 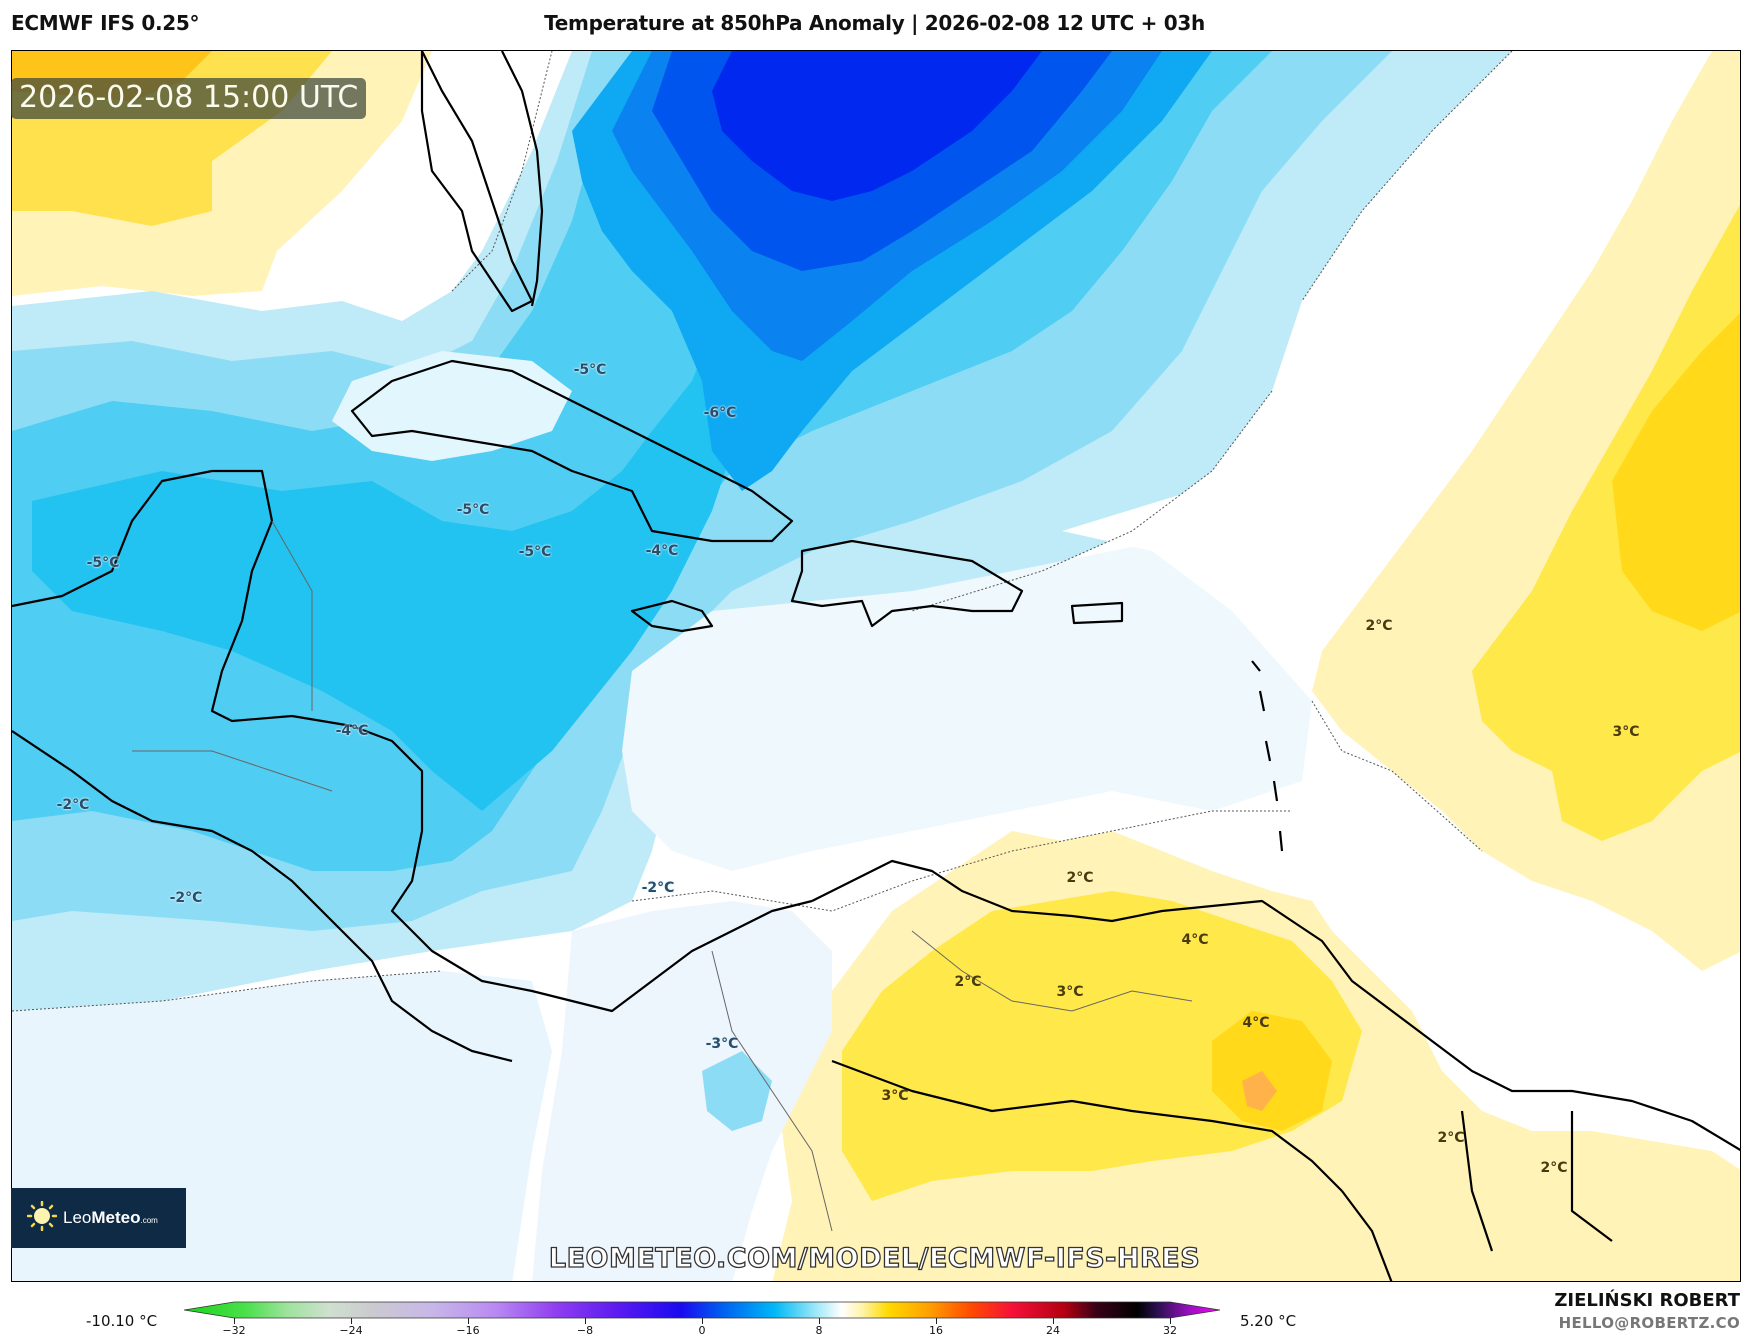 What do you see at coordinates (585, 1330) in the screenshot?
I see `colorbar-tick-label: −8` at bounding box center [585, 1330].